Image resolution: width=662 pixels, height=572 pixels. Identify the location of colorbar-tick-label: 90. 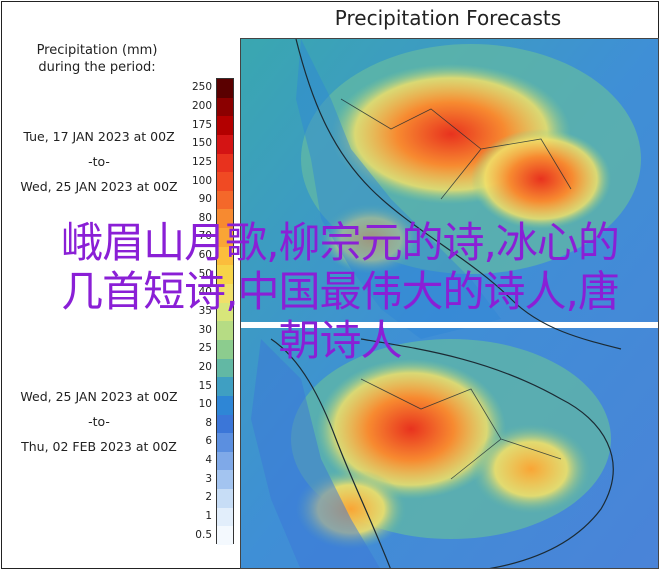
(205, 199).